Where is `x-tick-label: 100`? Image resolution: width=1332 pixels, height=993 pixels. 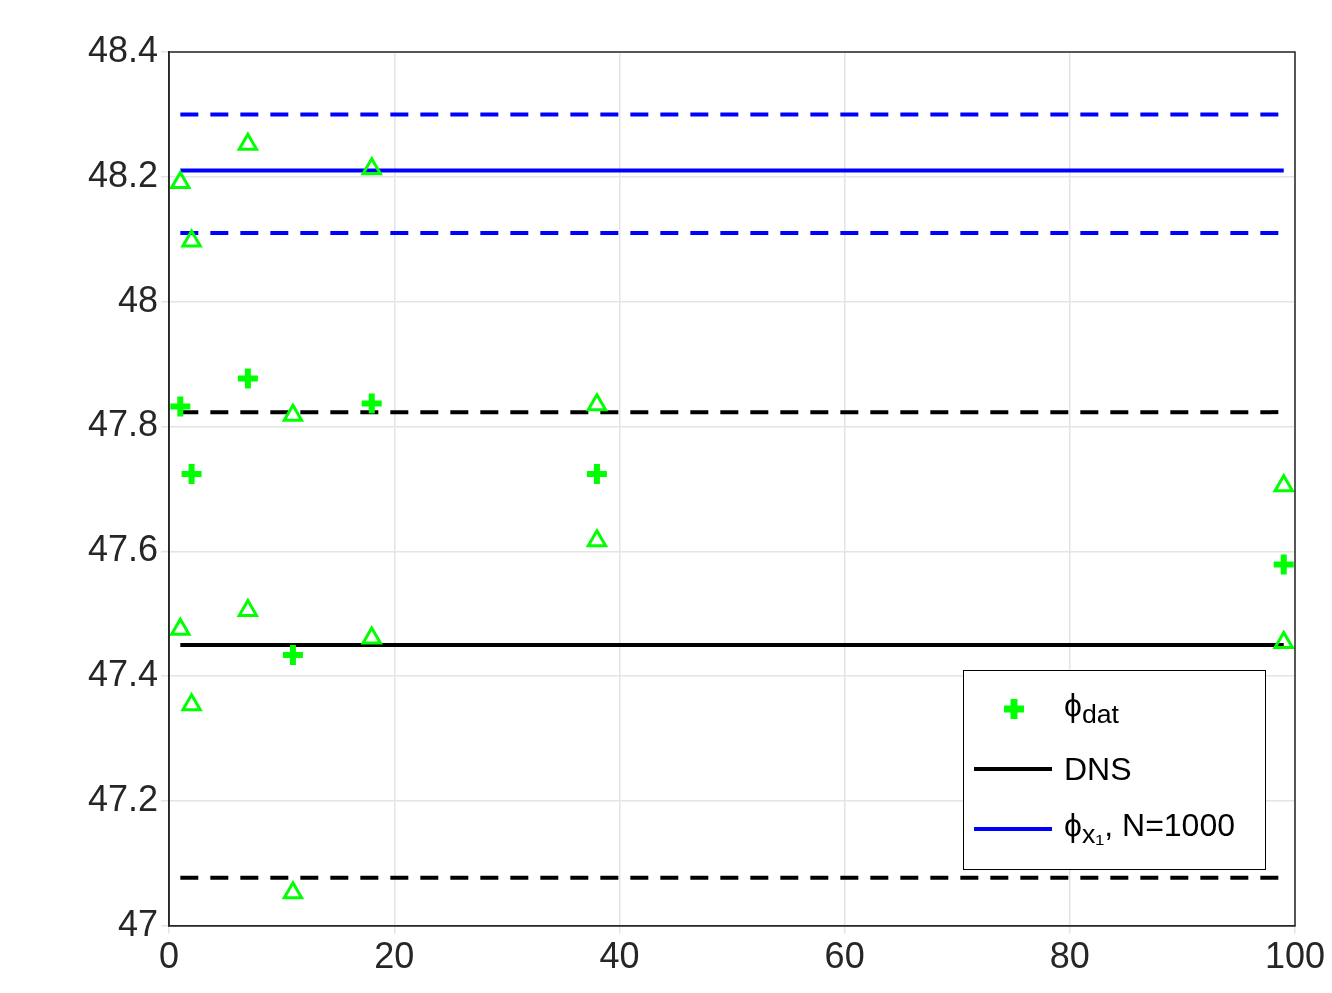
x-tick-label: 100 is located at coordinates (1295, 956).